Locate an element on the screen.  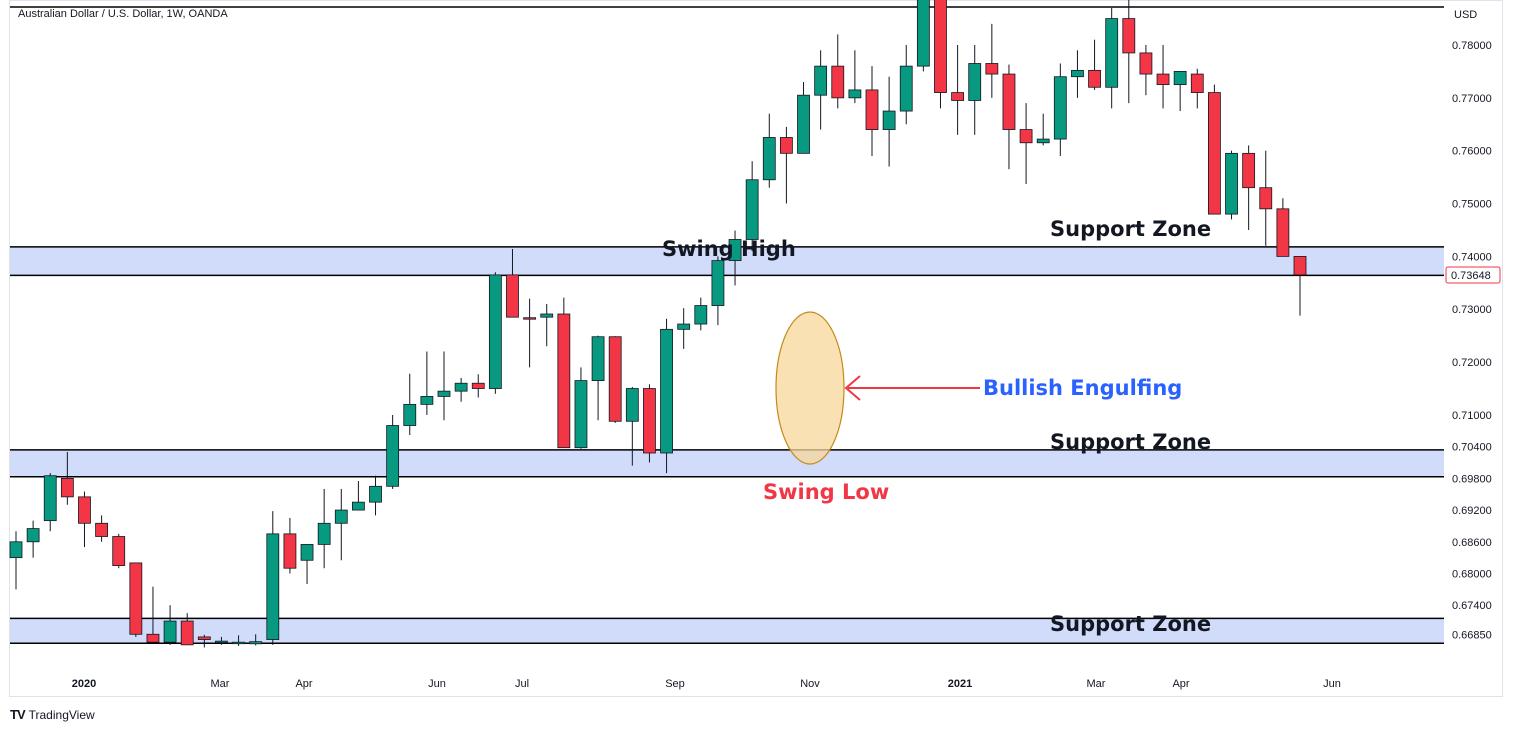
price-tick-label: 0.73000 is located at coordinates (1472, 310).